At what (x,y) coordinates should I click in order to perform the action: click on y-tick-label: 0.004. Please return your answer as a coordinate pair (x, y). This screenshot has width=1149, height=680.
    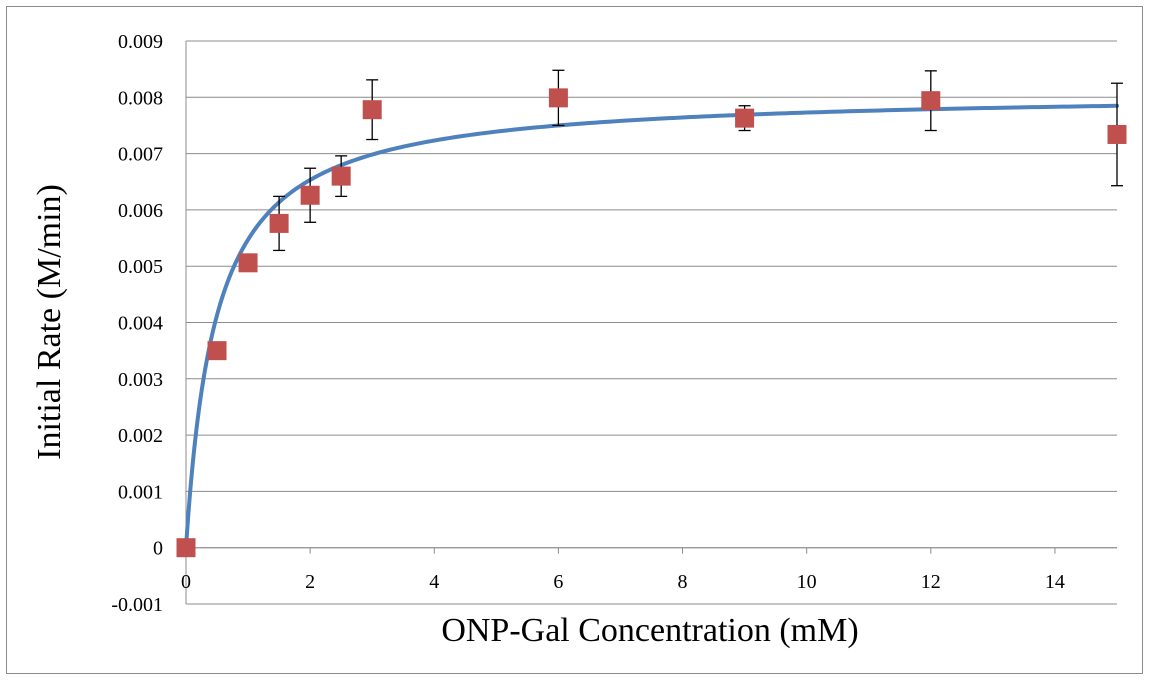
    Looking at the image, I should click on (140, 324).